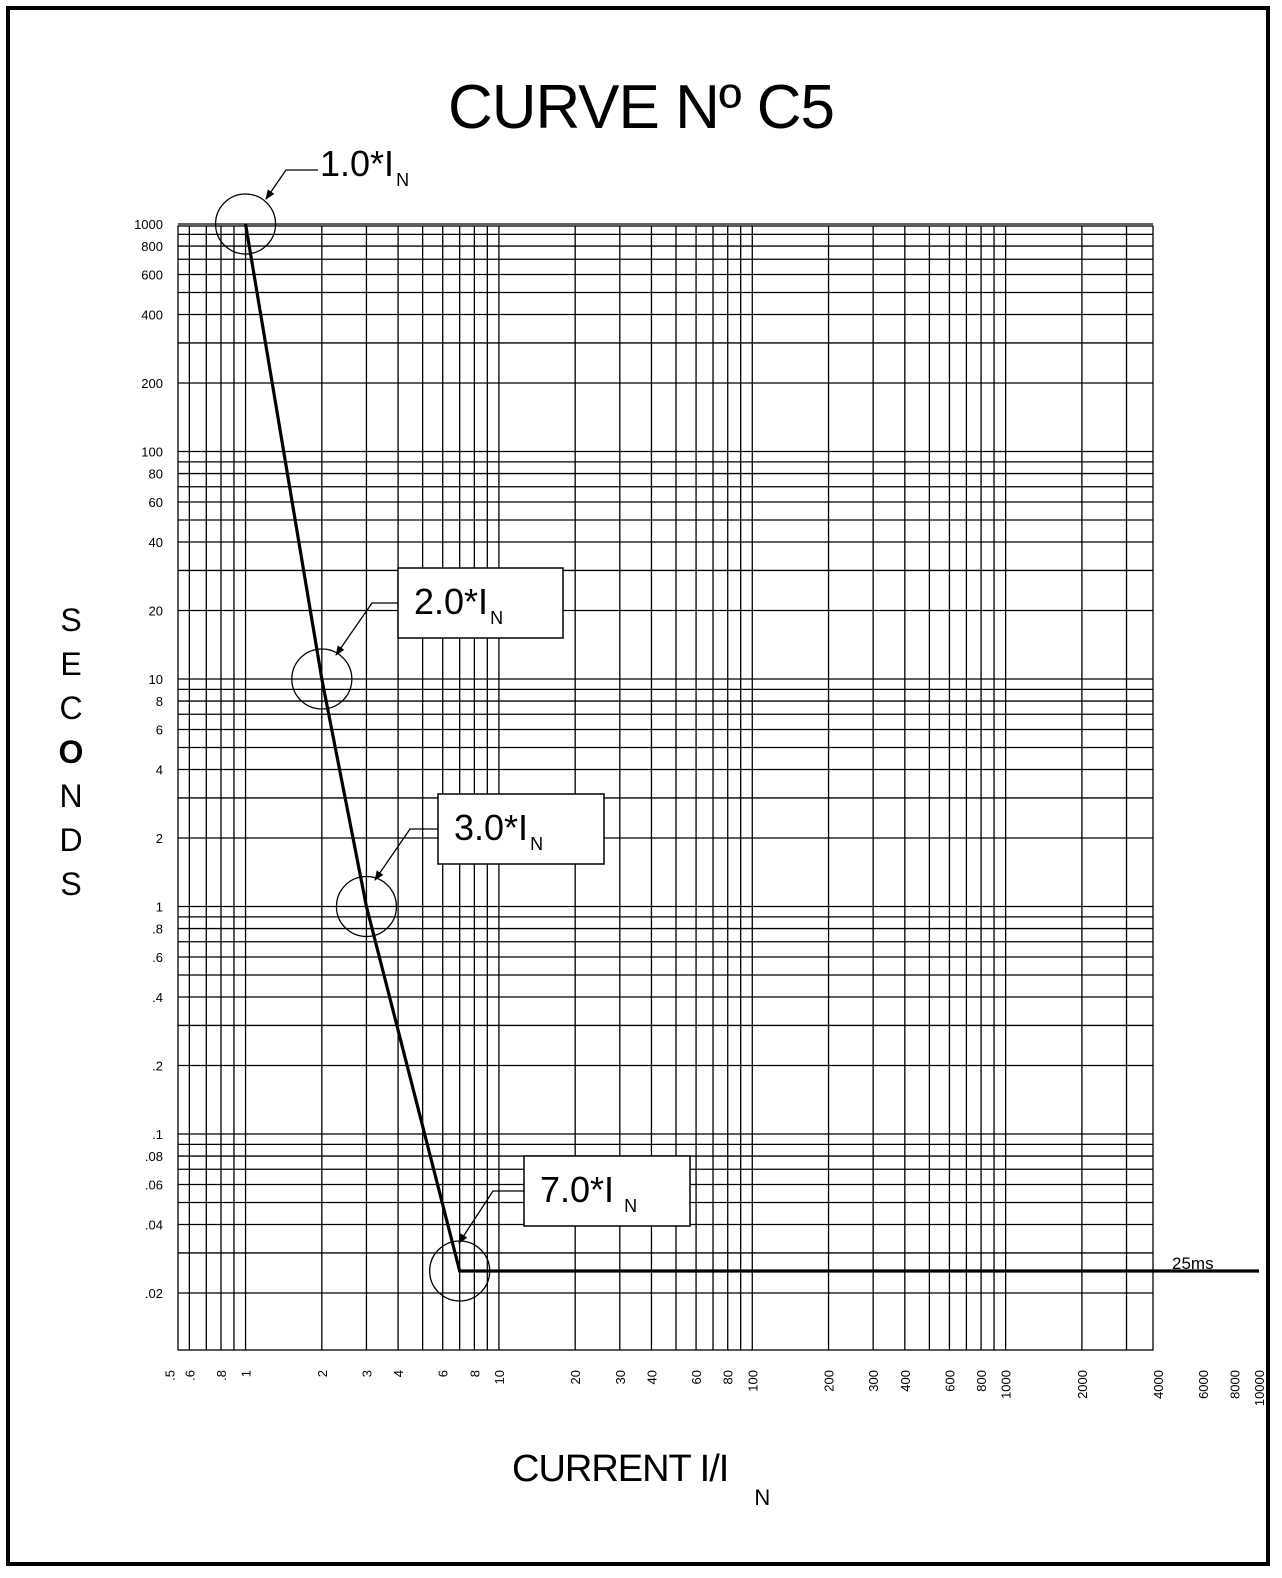 This screenshot has width=1282, height=1578. Describe the element at coordinates (221, 1375) in the screenshot. I see `x-tick-label: .8` at that location.